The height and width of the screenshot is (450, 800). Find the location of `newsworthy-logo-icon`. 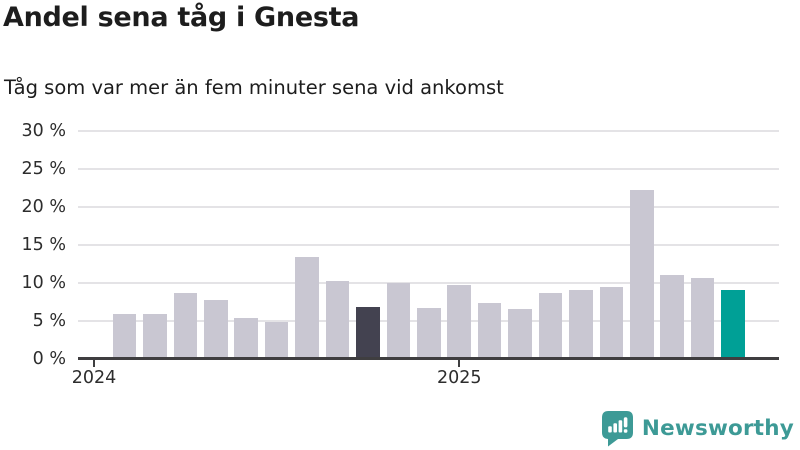

newsworthy-logo-icon is located at coordinates (617, 429).